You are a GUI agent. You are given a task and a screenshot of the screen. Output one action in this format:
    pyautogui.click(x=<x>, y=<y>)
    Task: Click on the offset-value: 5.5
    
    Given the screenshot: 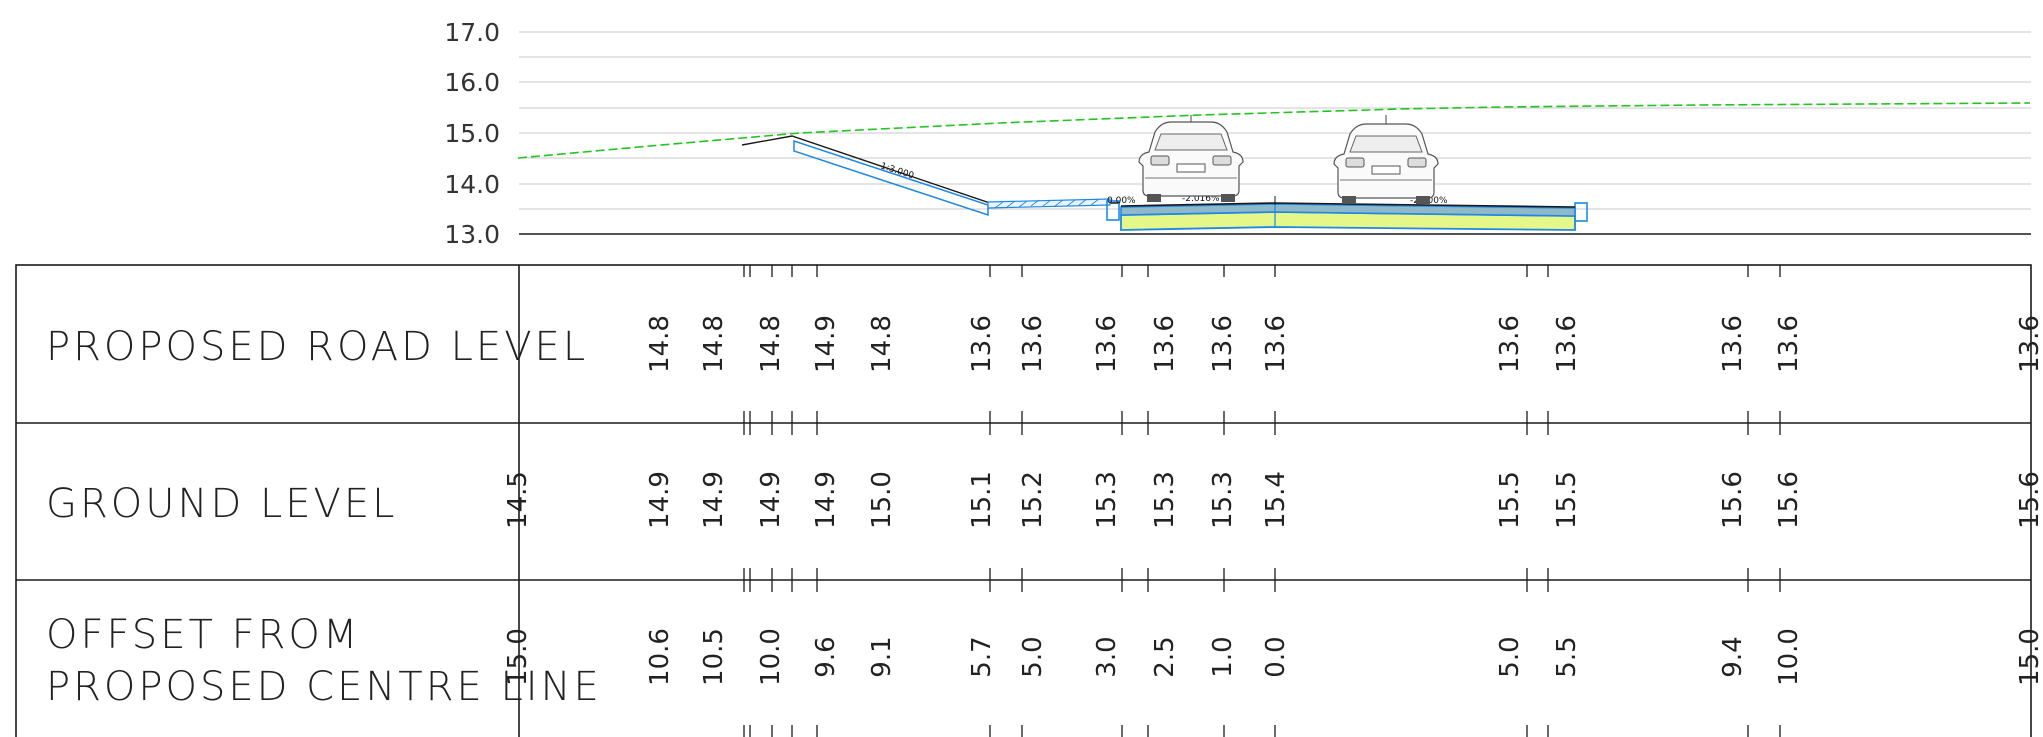 What is the action you would take?
    pyautogui.click(x=1567, y=656)
    